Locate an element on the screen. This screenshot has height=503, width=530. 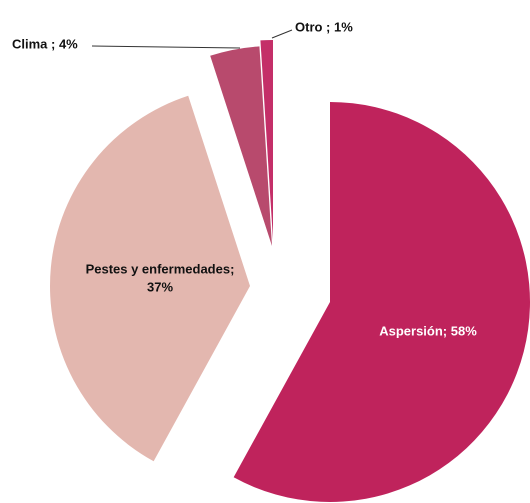
data-label: Aspersión; 58% is located at coordinates (428, 330).